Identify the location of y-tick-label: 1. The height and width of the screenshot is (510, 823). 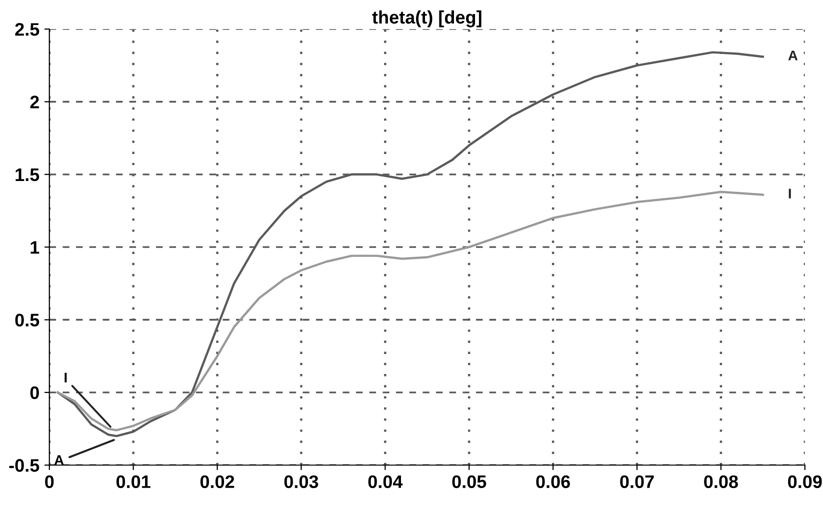
(35, 247).